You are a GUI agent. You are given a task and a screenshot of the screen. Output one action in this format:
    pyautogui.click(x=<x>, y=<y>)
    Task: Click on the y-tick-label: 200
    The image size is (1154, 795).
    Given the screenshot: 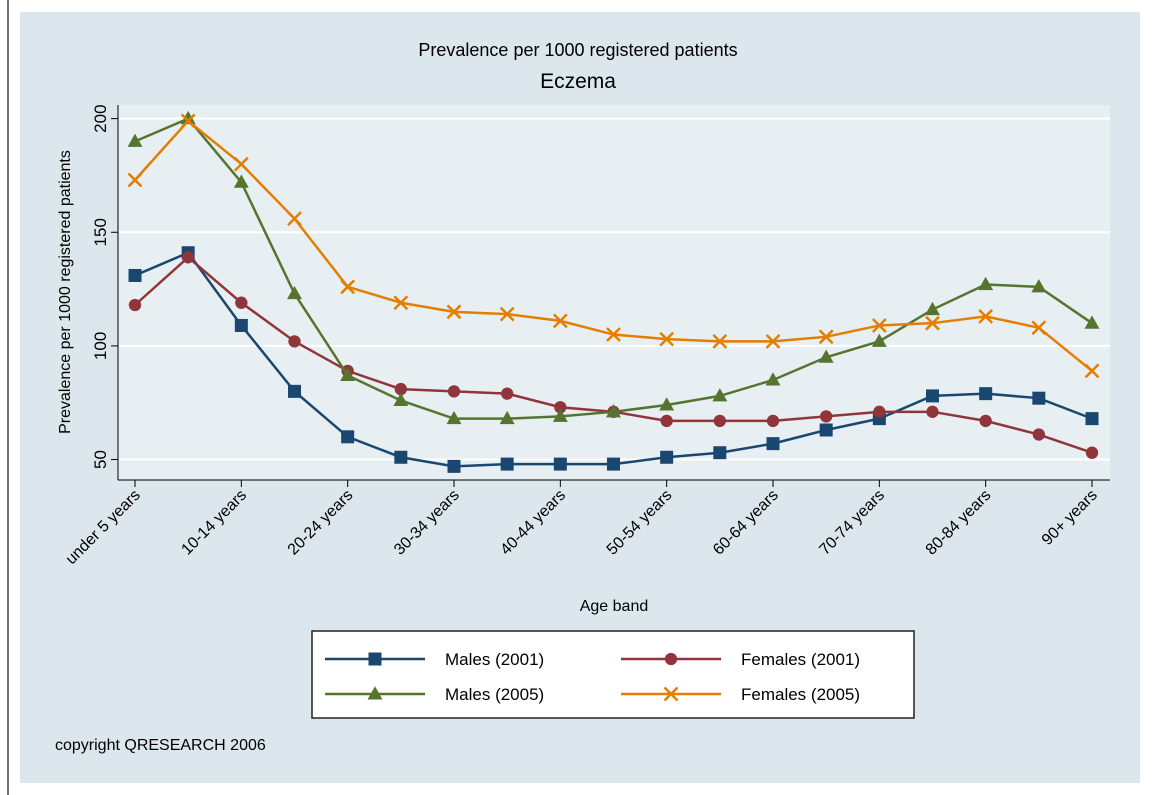 What is the action you would take?
    pyautogui.click(x=100, y=118)
    